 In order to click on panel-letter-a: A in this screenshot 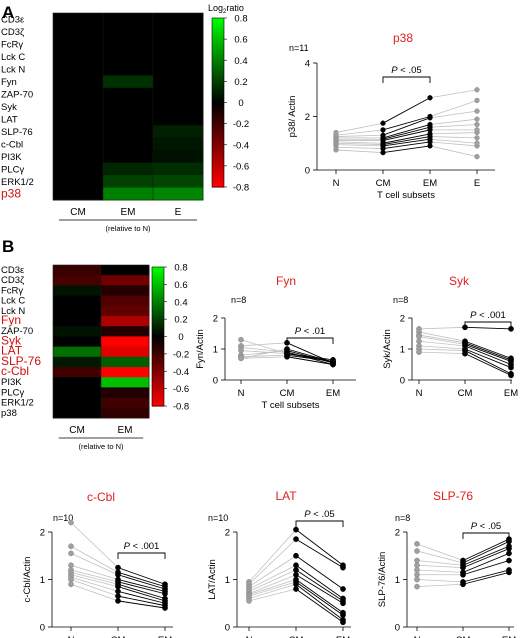, I will do `click(8, 12)`.